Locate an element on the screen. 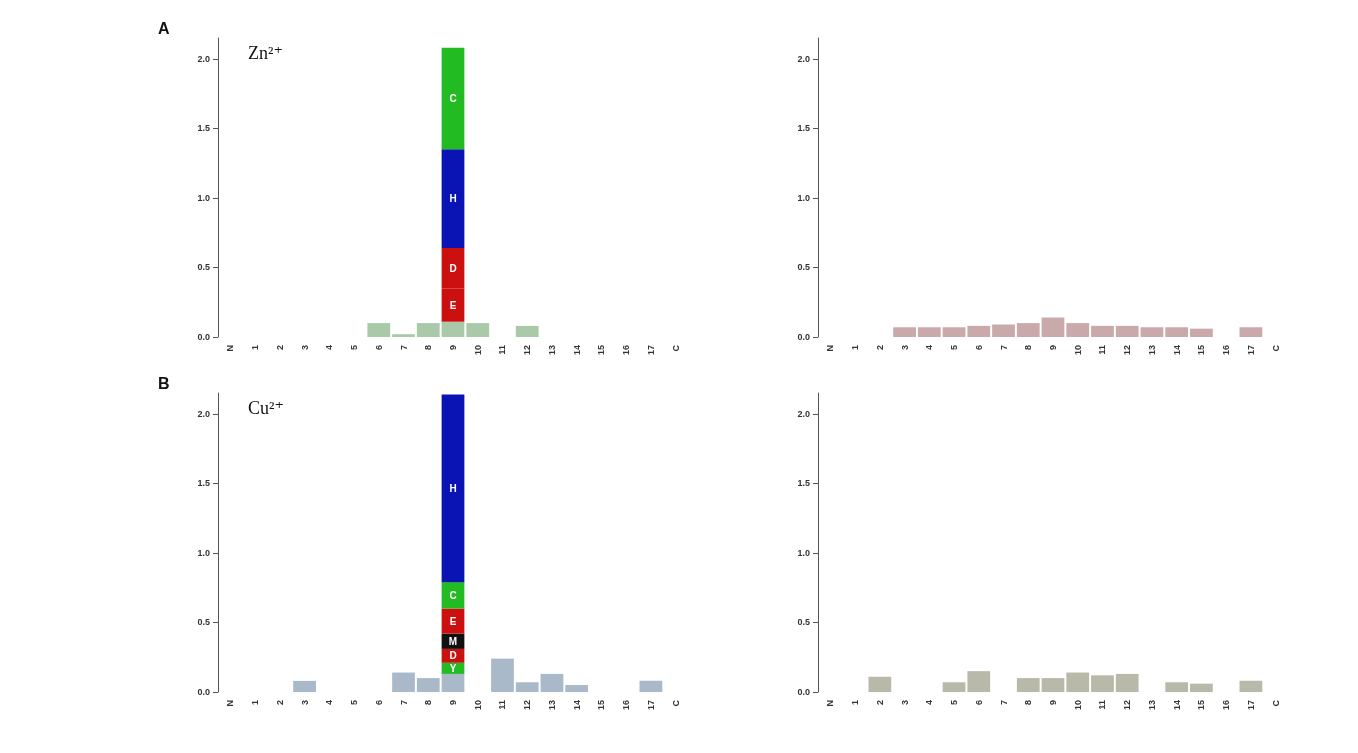 This screenshot has height=753, width=1358. y-tick-label: 2.0 is located at coordinates (203, 58).